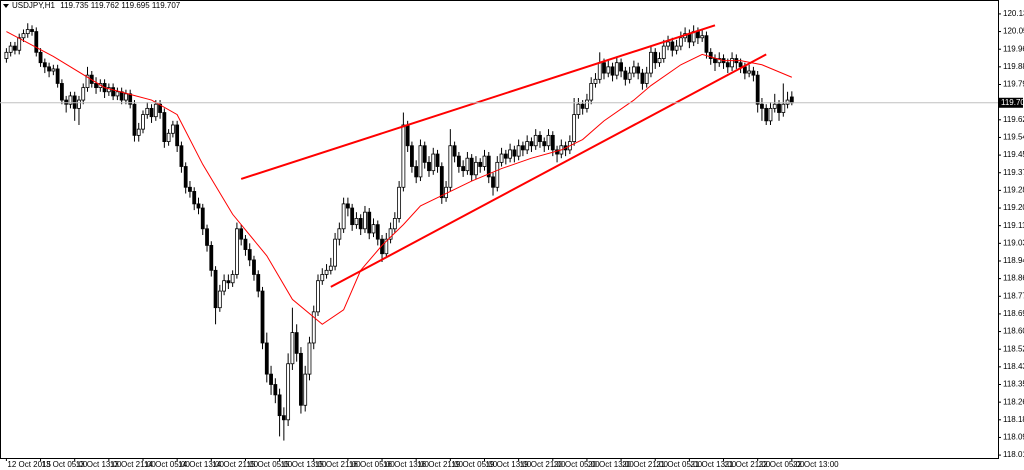  What do you see at coordinates (1013, 31) in the screenshot?
I see `y-tick-label: 120.050` at bounding box center [1013, 31].